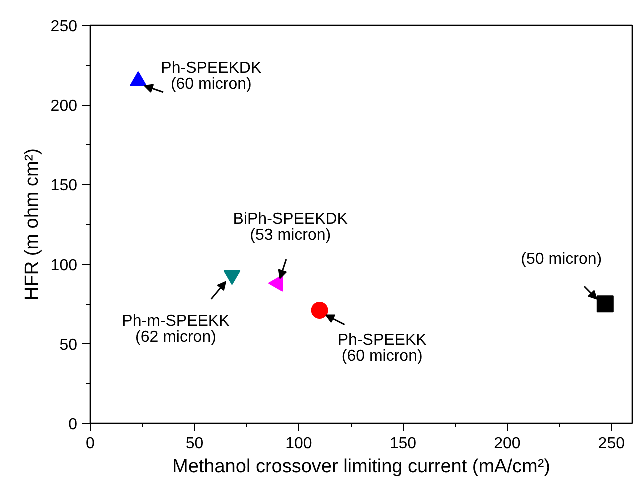  Describe the element at coordinates (69, 345) in the screenshot. I see `y-tick-label: 50` at that location.